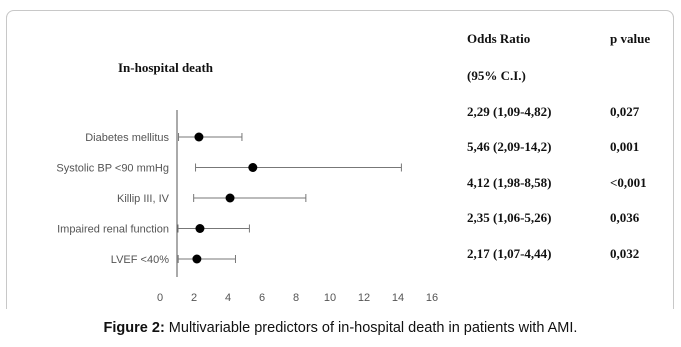  What do you see at coordinates (630, 38) in the screenshot?
I see `p-value-header: p value` at bounding box center [630, 38].